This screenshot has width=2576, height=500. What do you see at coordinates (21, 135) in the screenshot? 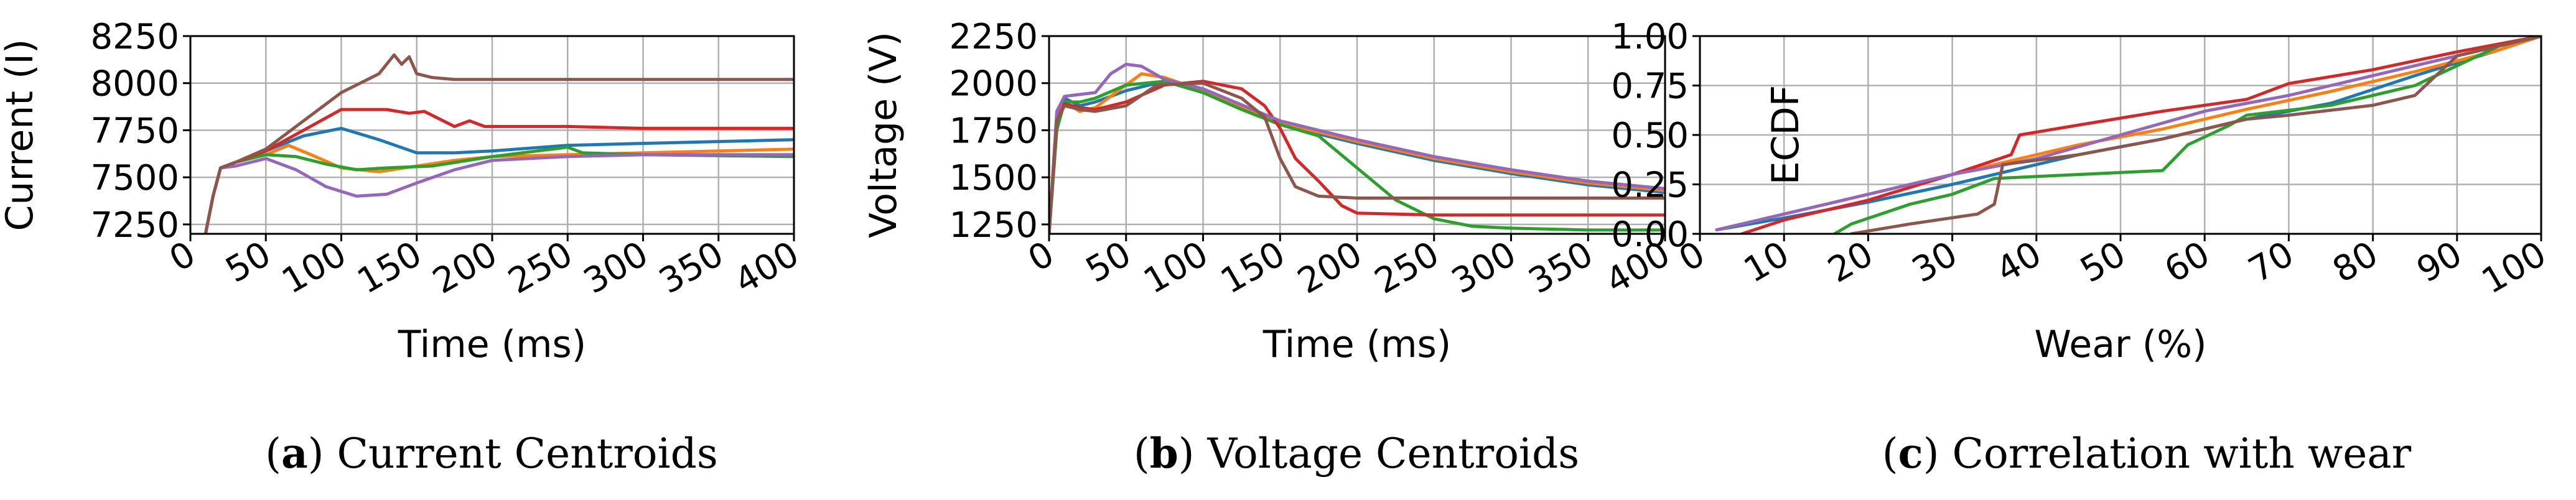
I see `y-axis-label: Current (I)` at bounding box center [21, 135].